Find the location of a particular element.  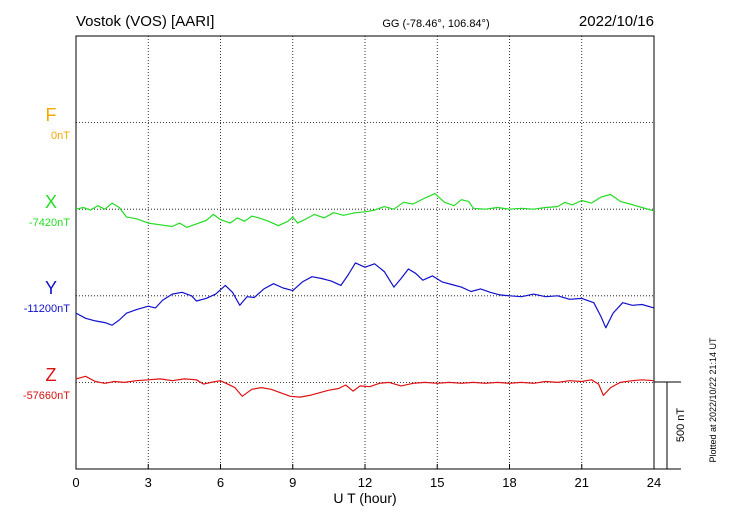

baseline-label-y: -11200nT is located at coordinates (47, 309).